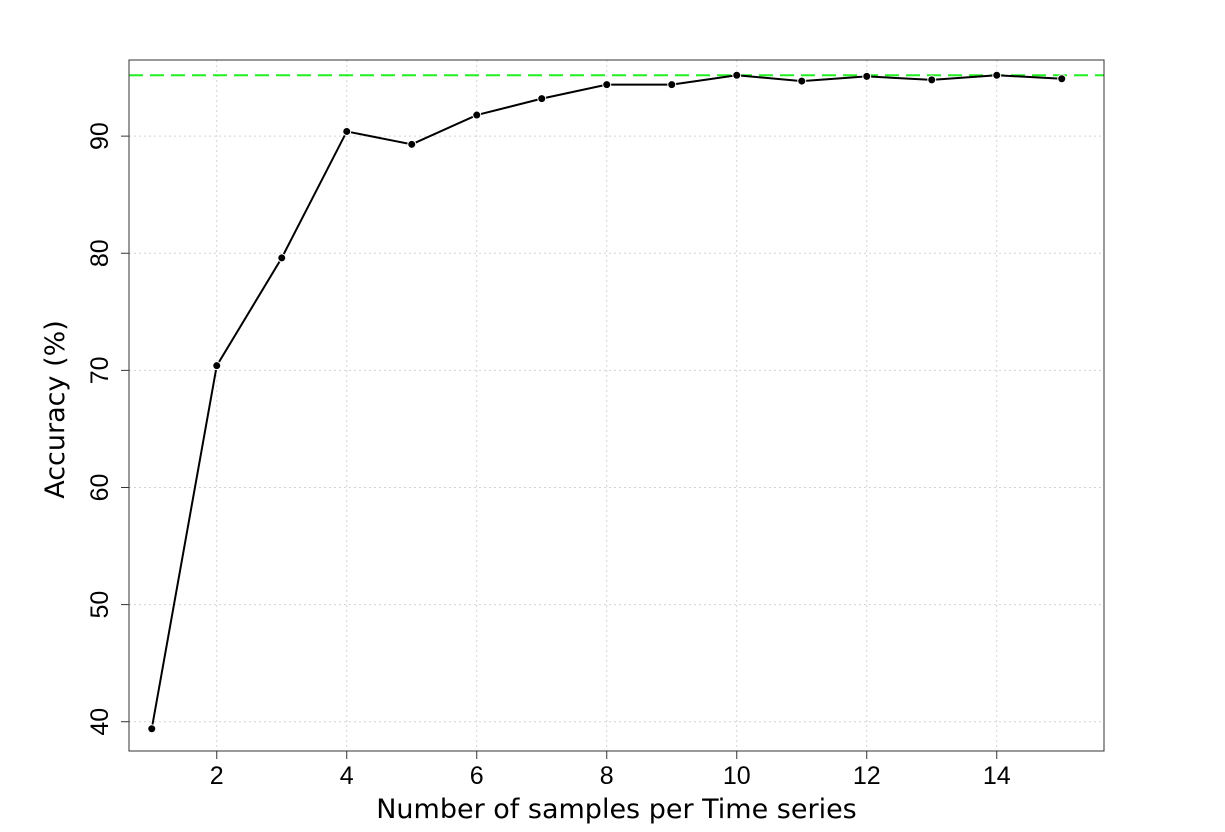  What do you see at coordinates (100, 253) in the screenshot?
I see `y-tick-label: 80` at bounding box center [100, 253].